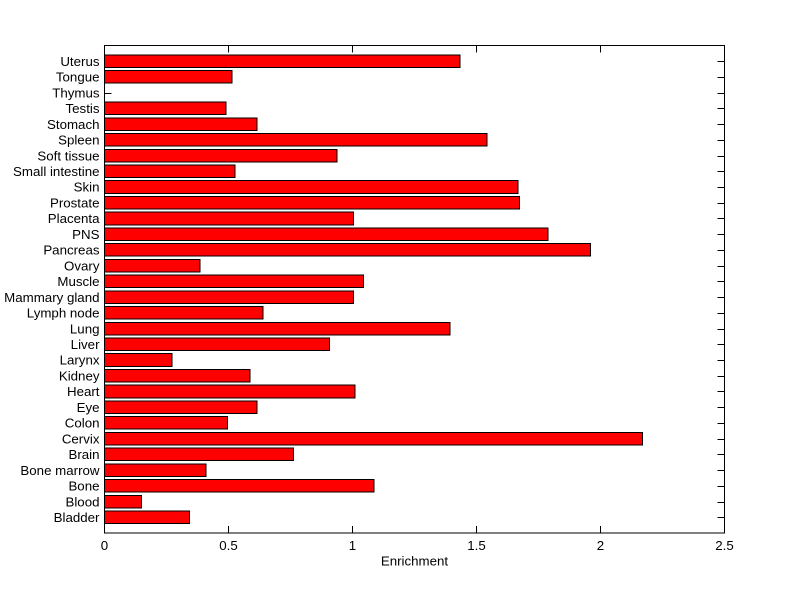  Describe the element at coordinates (75, 202) in the screenshot. I see `svg-text: Prostate` at that location.